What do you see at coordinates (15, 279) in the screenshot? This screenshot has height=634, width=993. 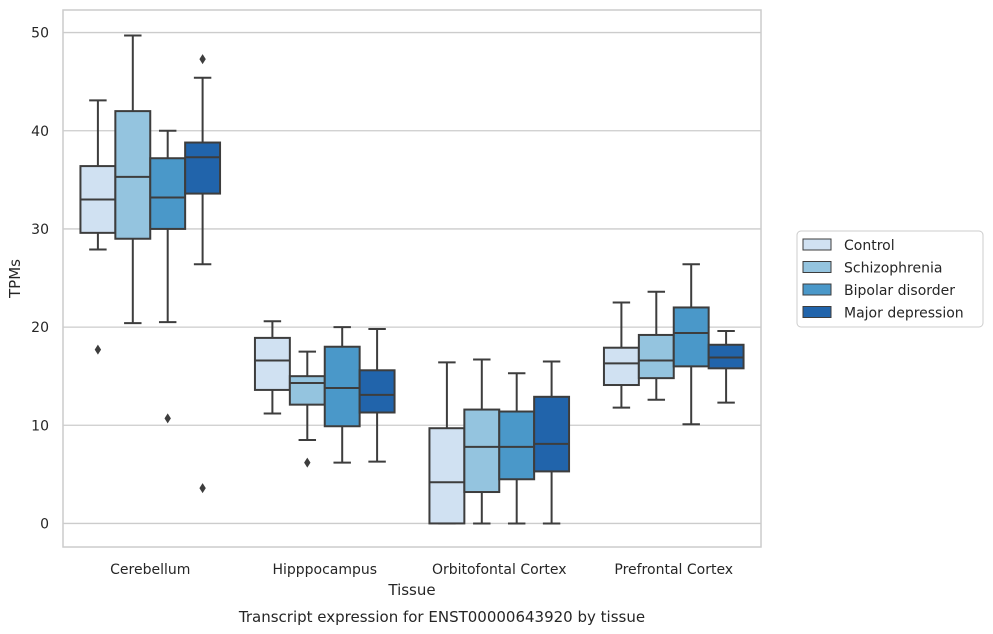 I see `y-axis-title: TPMs` at bounding box center [15, 279].